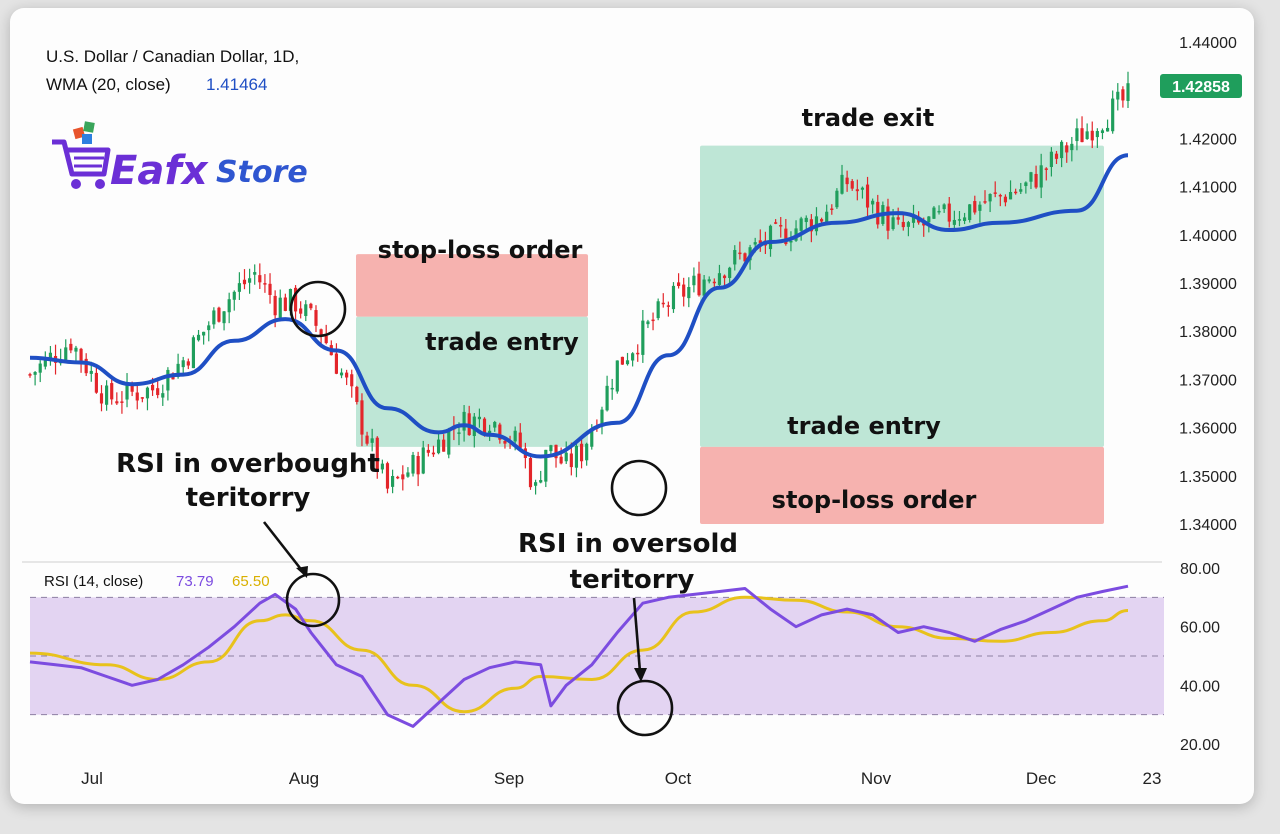  What do you see at coordinates (1208, 43) in the screenshot?
I see `price-tick-label: 1.44000` at bounding box center [1208, 43].